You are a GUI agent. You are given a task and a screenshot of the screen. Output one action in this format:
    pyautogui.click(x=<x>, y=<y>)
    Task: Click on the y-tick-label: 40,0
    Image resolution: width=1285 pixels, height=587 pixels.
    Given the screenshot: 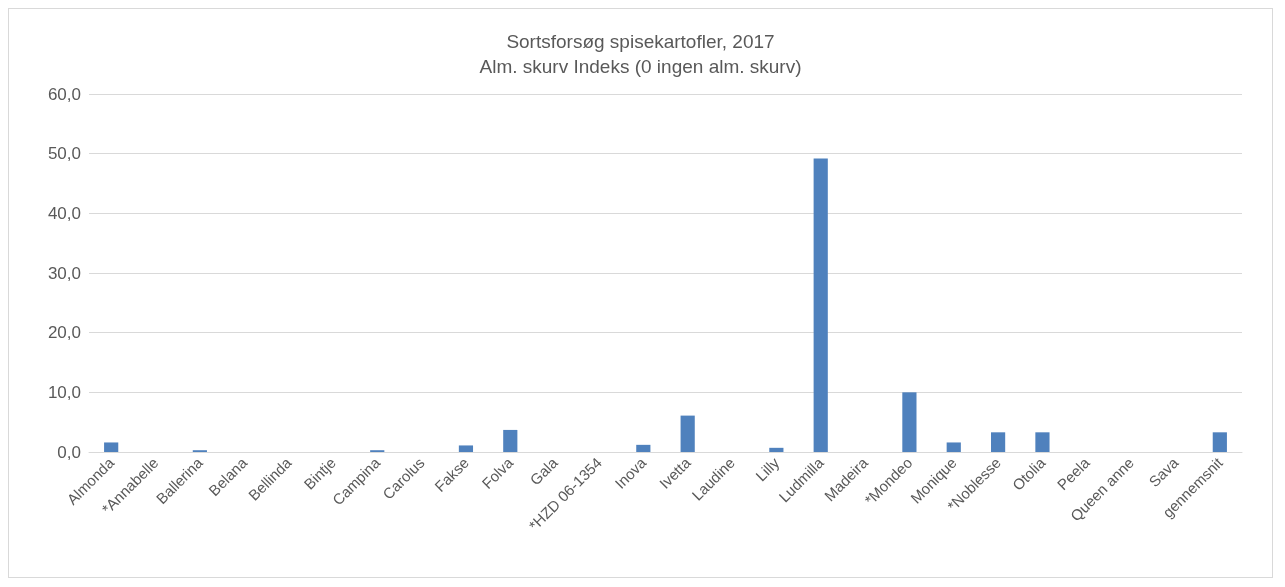 What is the action you would take?
    pyautogui.click(x=64, y=213)
    